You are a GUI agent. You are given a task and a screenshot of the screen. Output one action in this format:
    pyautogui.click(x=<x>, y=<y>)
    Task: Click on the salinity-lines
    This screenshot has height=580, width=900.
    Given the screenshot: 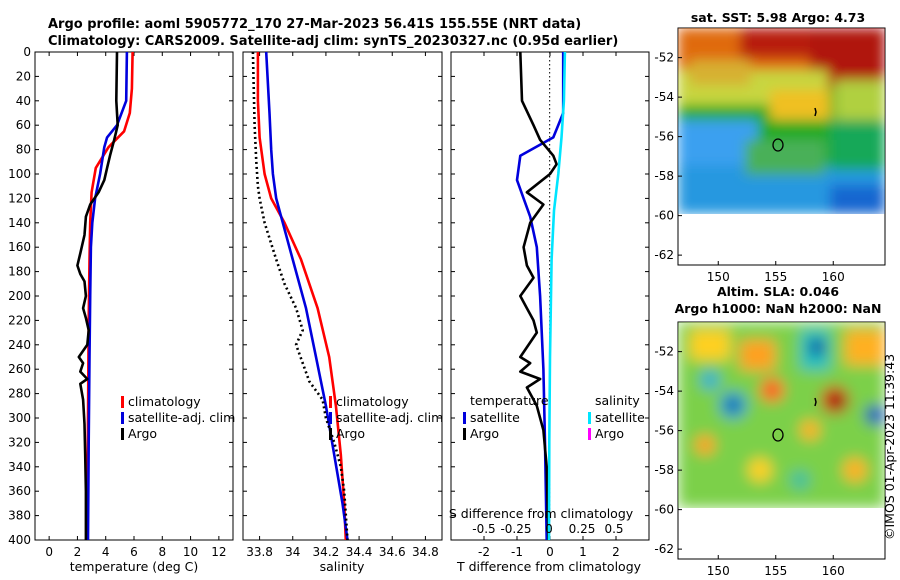 What is the action you would take?
    pyautogui.click(x=300, y=296)
    